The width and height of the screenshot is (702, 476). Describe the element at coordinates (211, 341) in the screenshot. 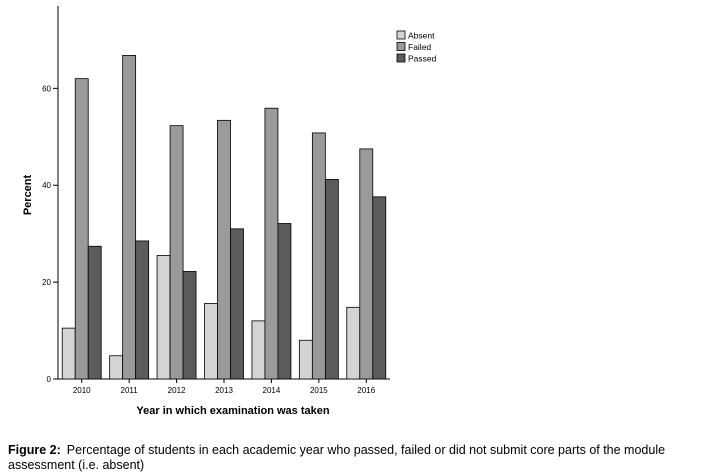

I see `bar-absent-2013` at that location.